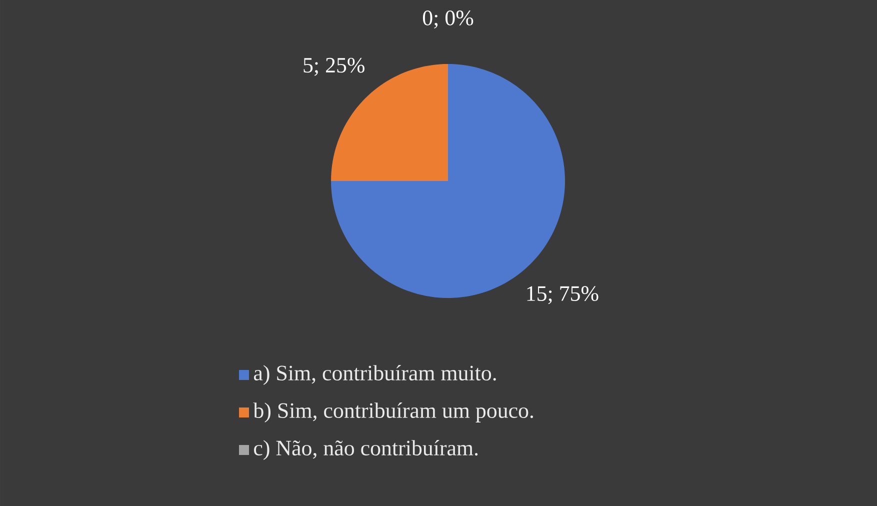  Describe the element at coordinates (334, 67) in the screenshot. I see `data-label: 5; 25%` at that location.